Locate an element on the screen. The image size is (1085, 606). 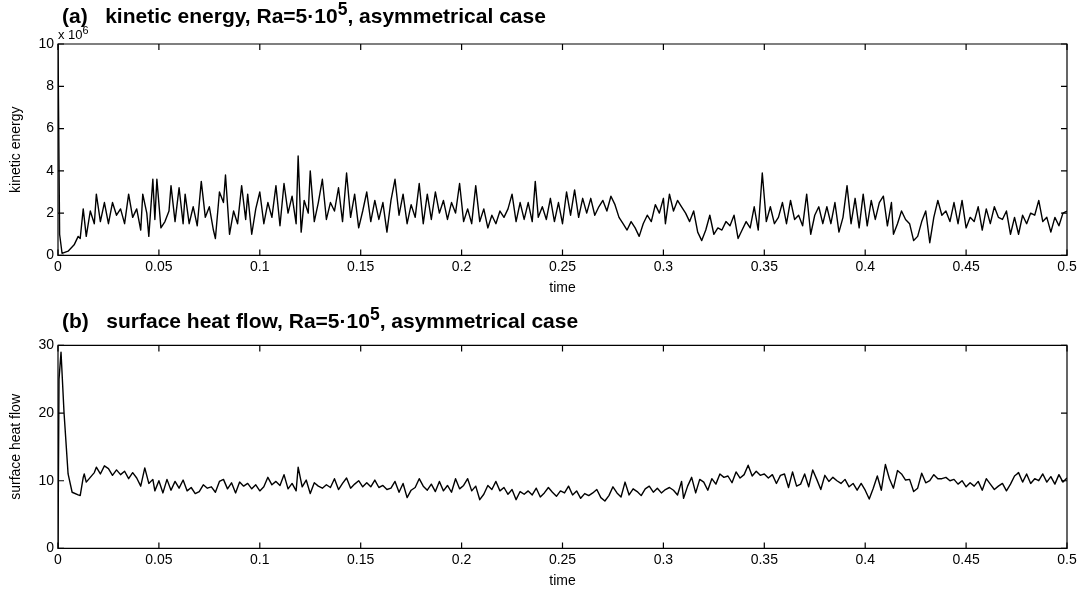
y-tick-label: 2 is located at coordinates (50, 211).